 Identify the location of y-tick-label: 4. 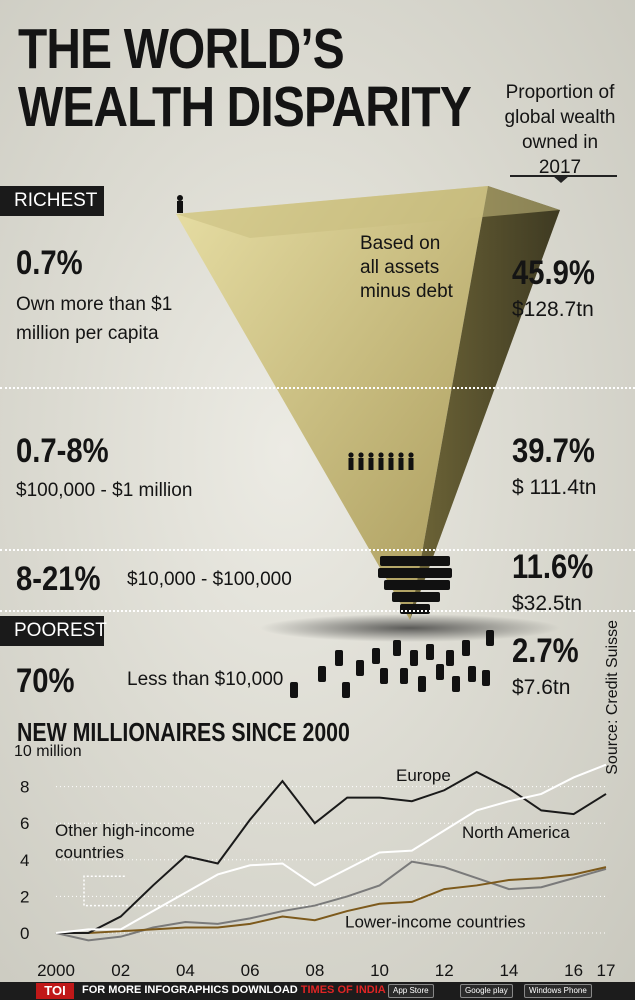
(24, 860).